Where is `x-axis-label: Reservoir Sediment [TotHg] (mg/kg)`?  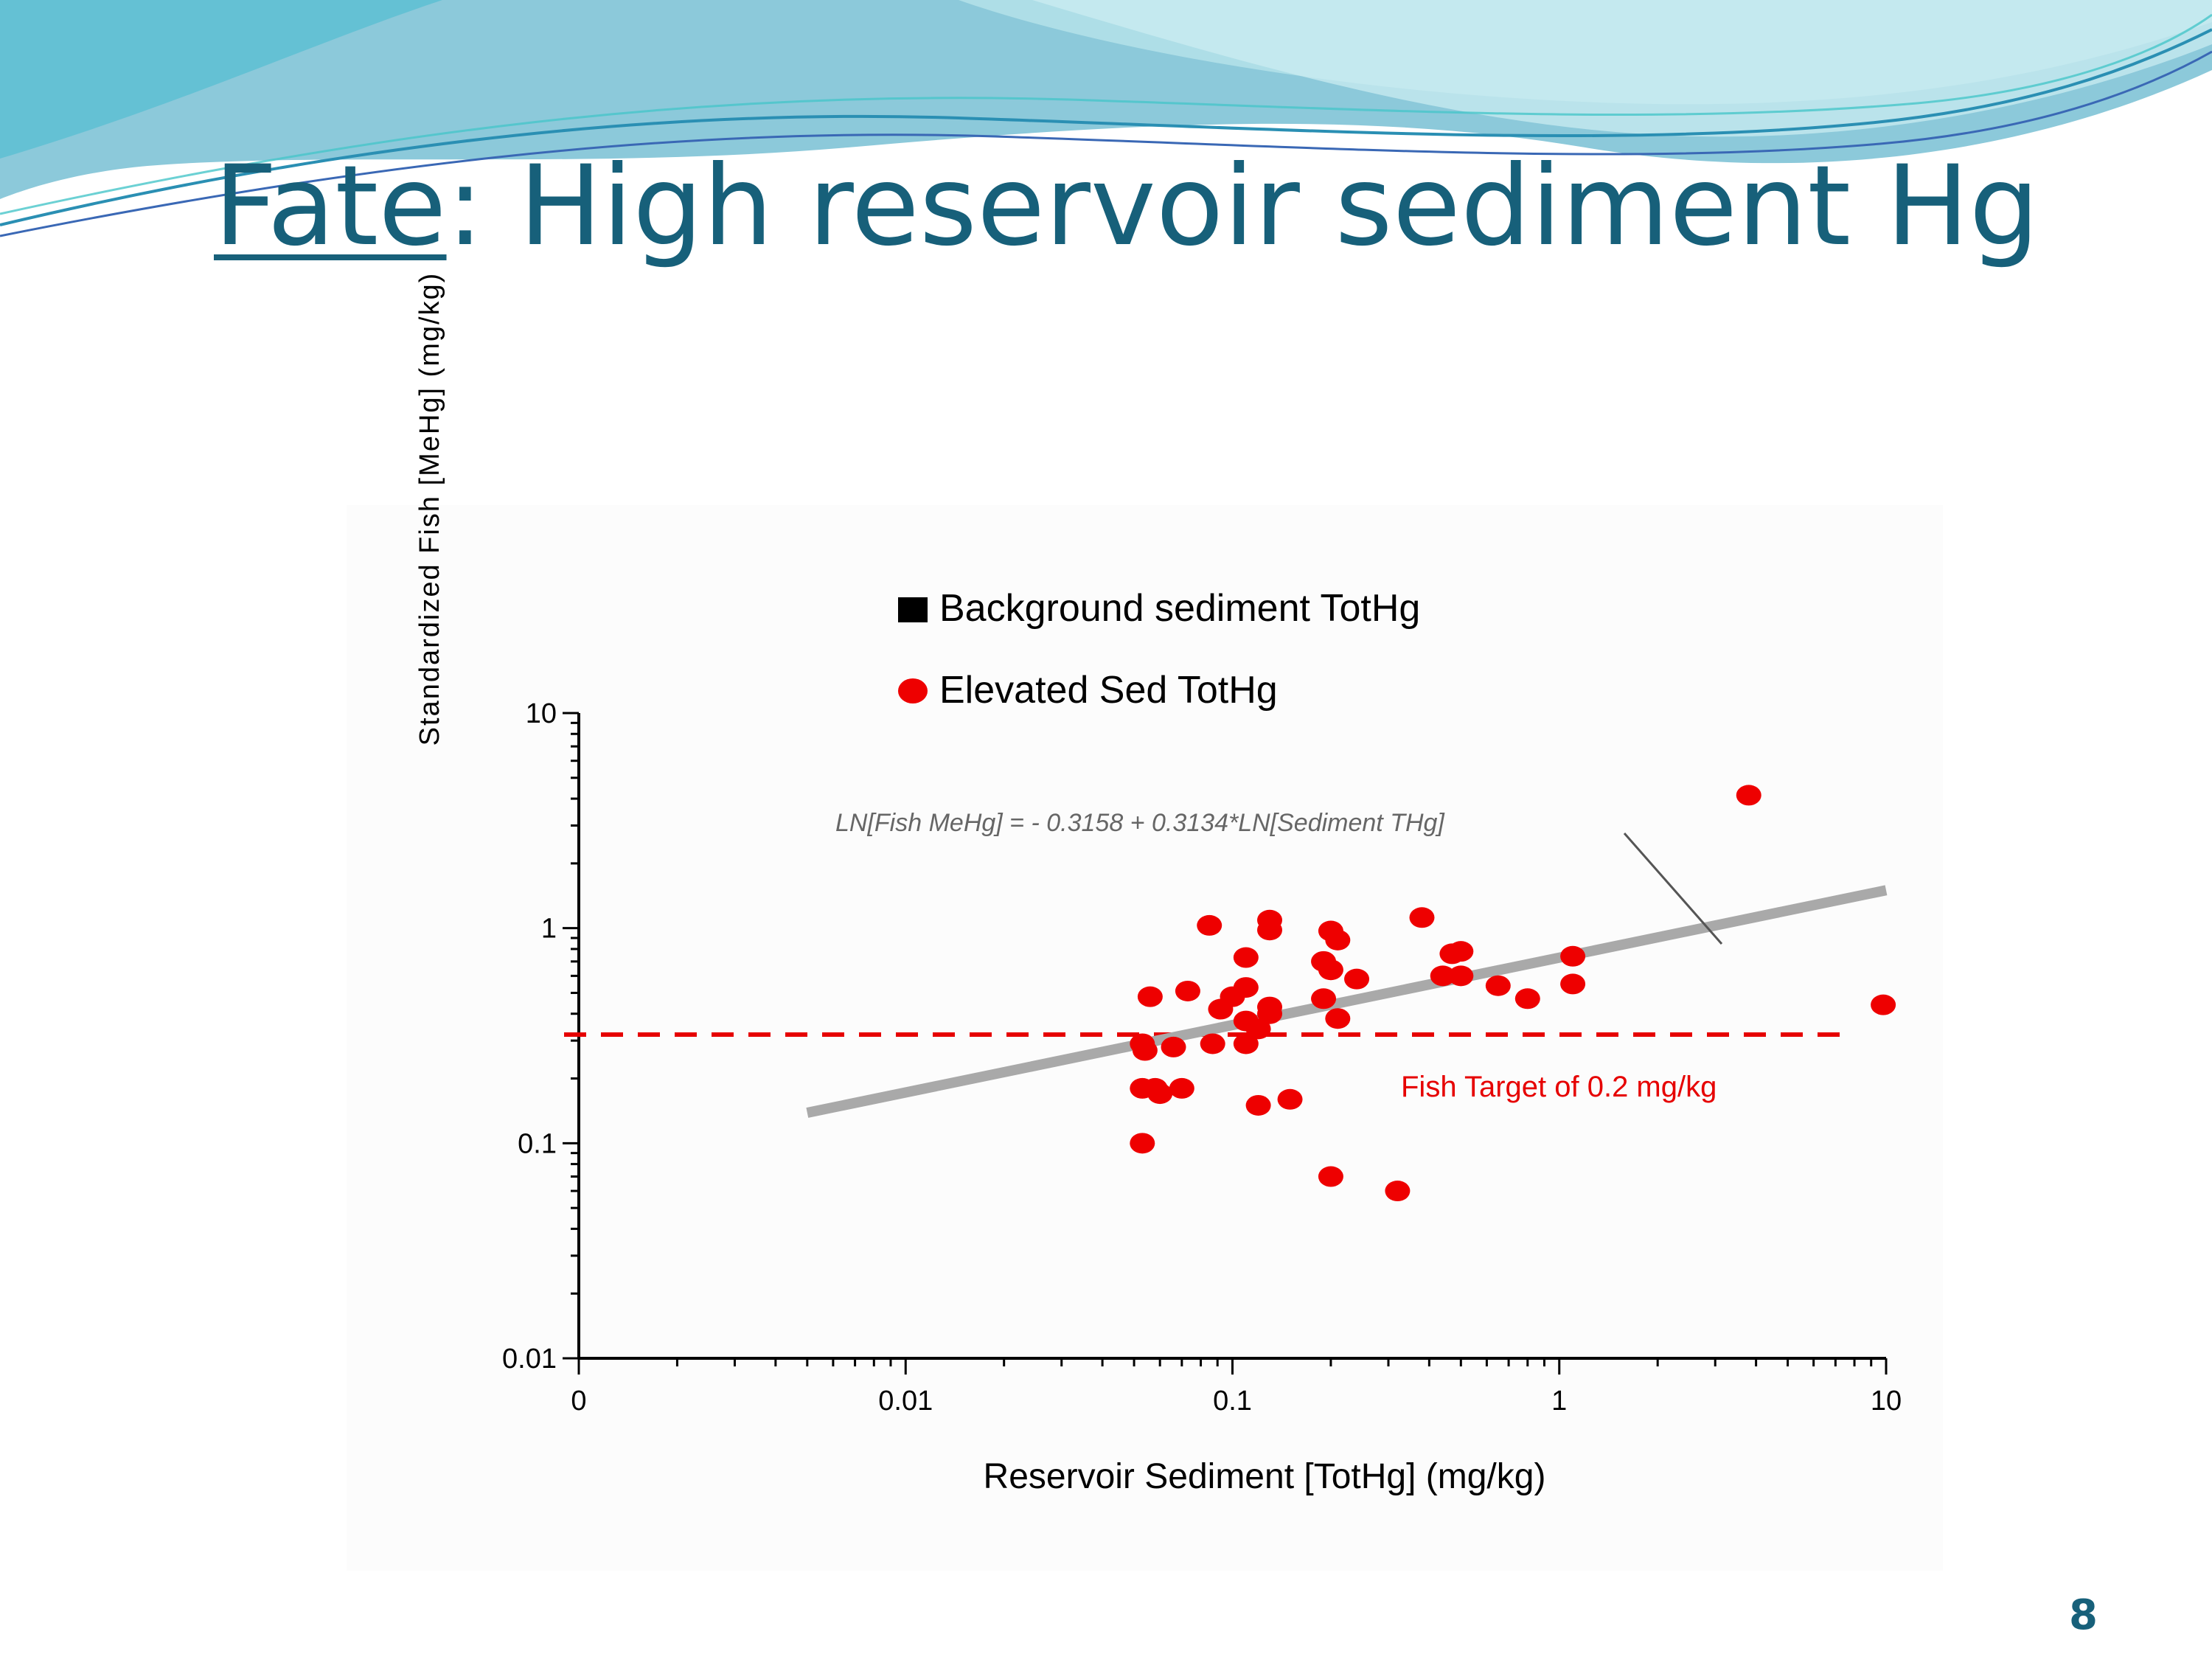
x-axis-label: Reservoir Sediment [TotHg] (mg/kg) is located at coordinates (1265, 1477).